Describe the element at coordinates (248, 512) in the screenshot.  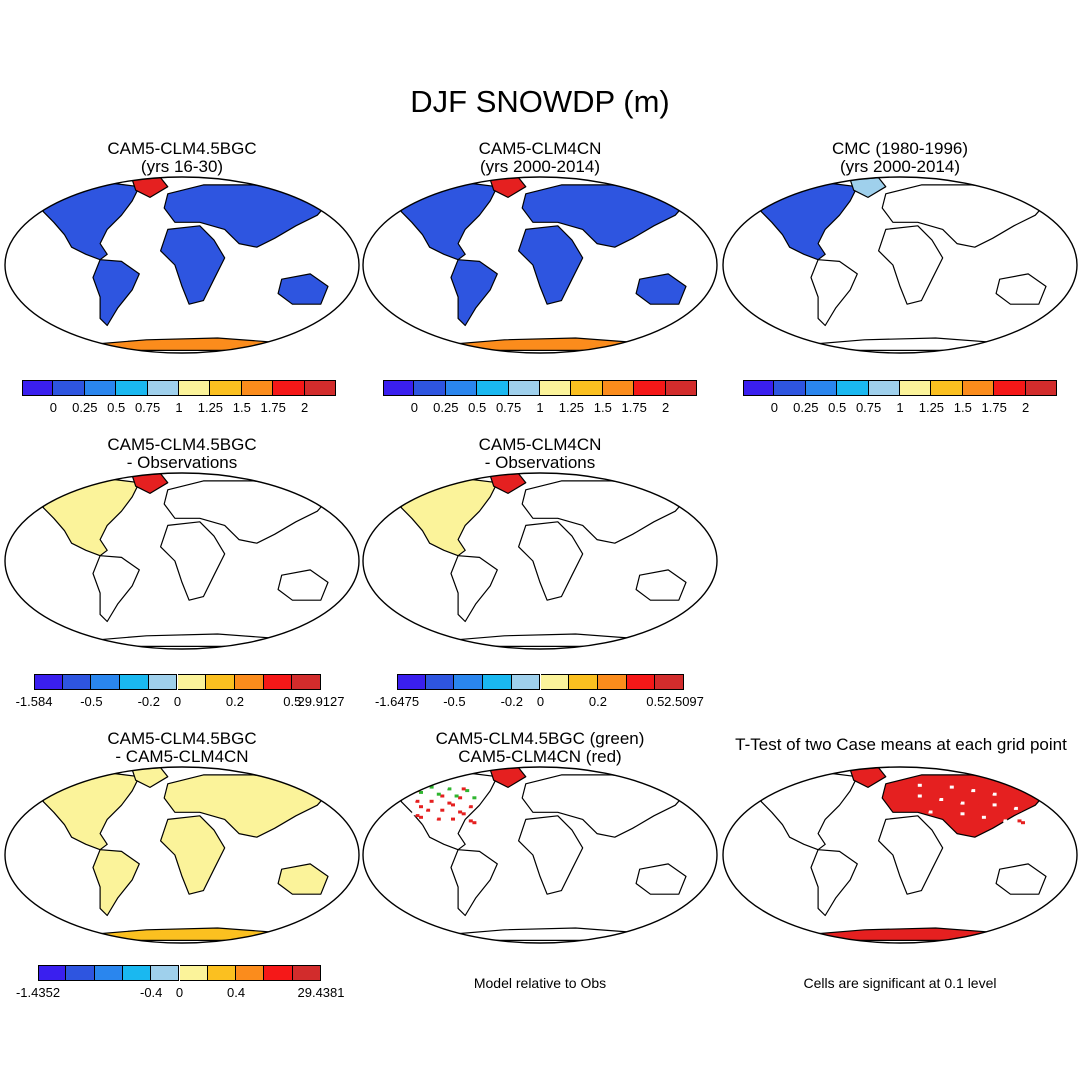
I see `landmass-eurasia` at that location.